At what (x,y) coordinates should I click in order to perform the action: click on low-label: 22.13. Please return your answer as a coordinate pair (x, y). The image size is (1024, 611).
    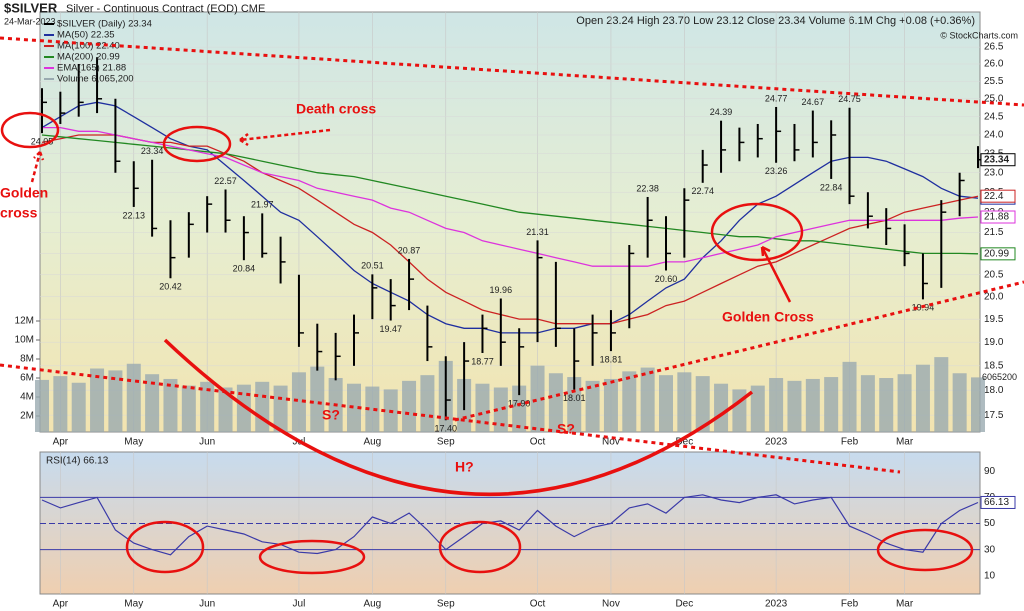
    Looking at the image, I should click on (133, 215).